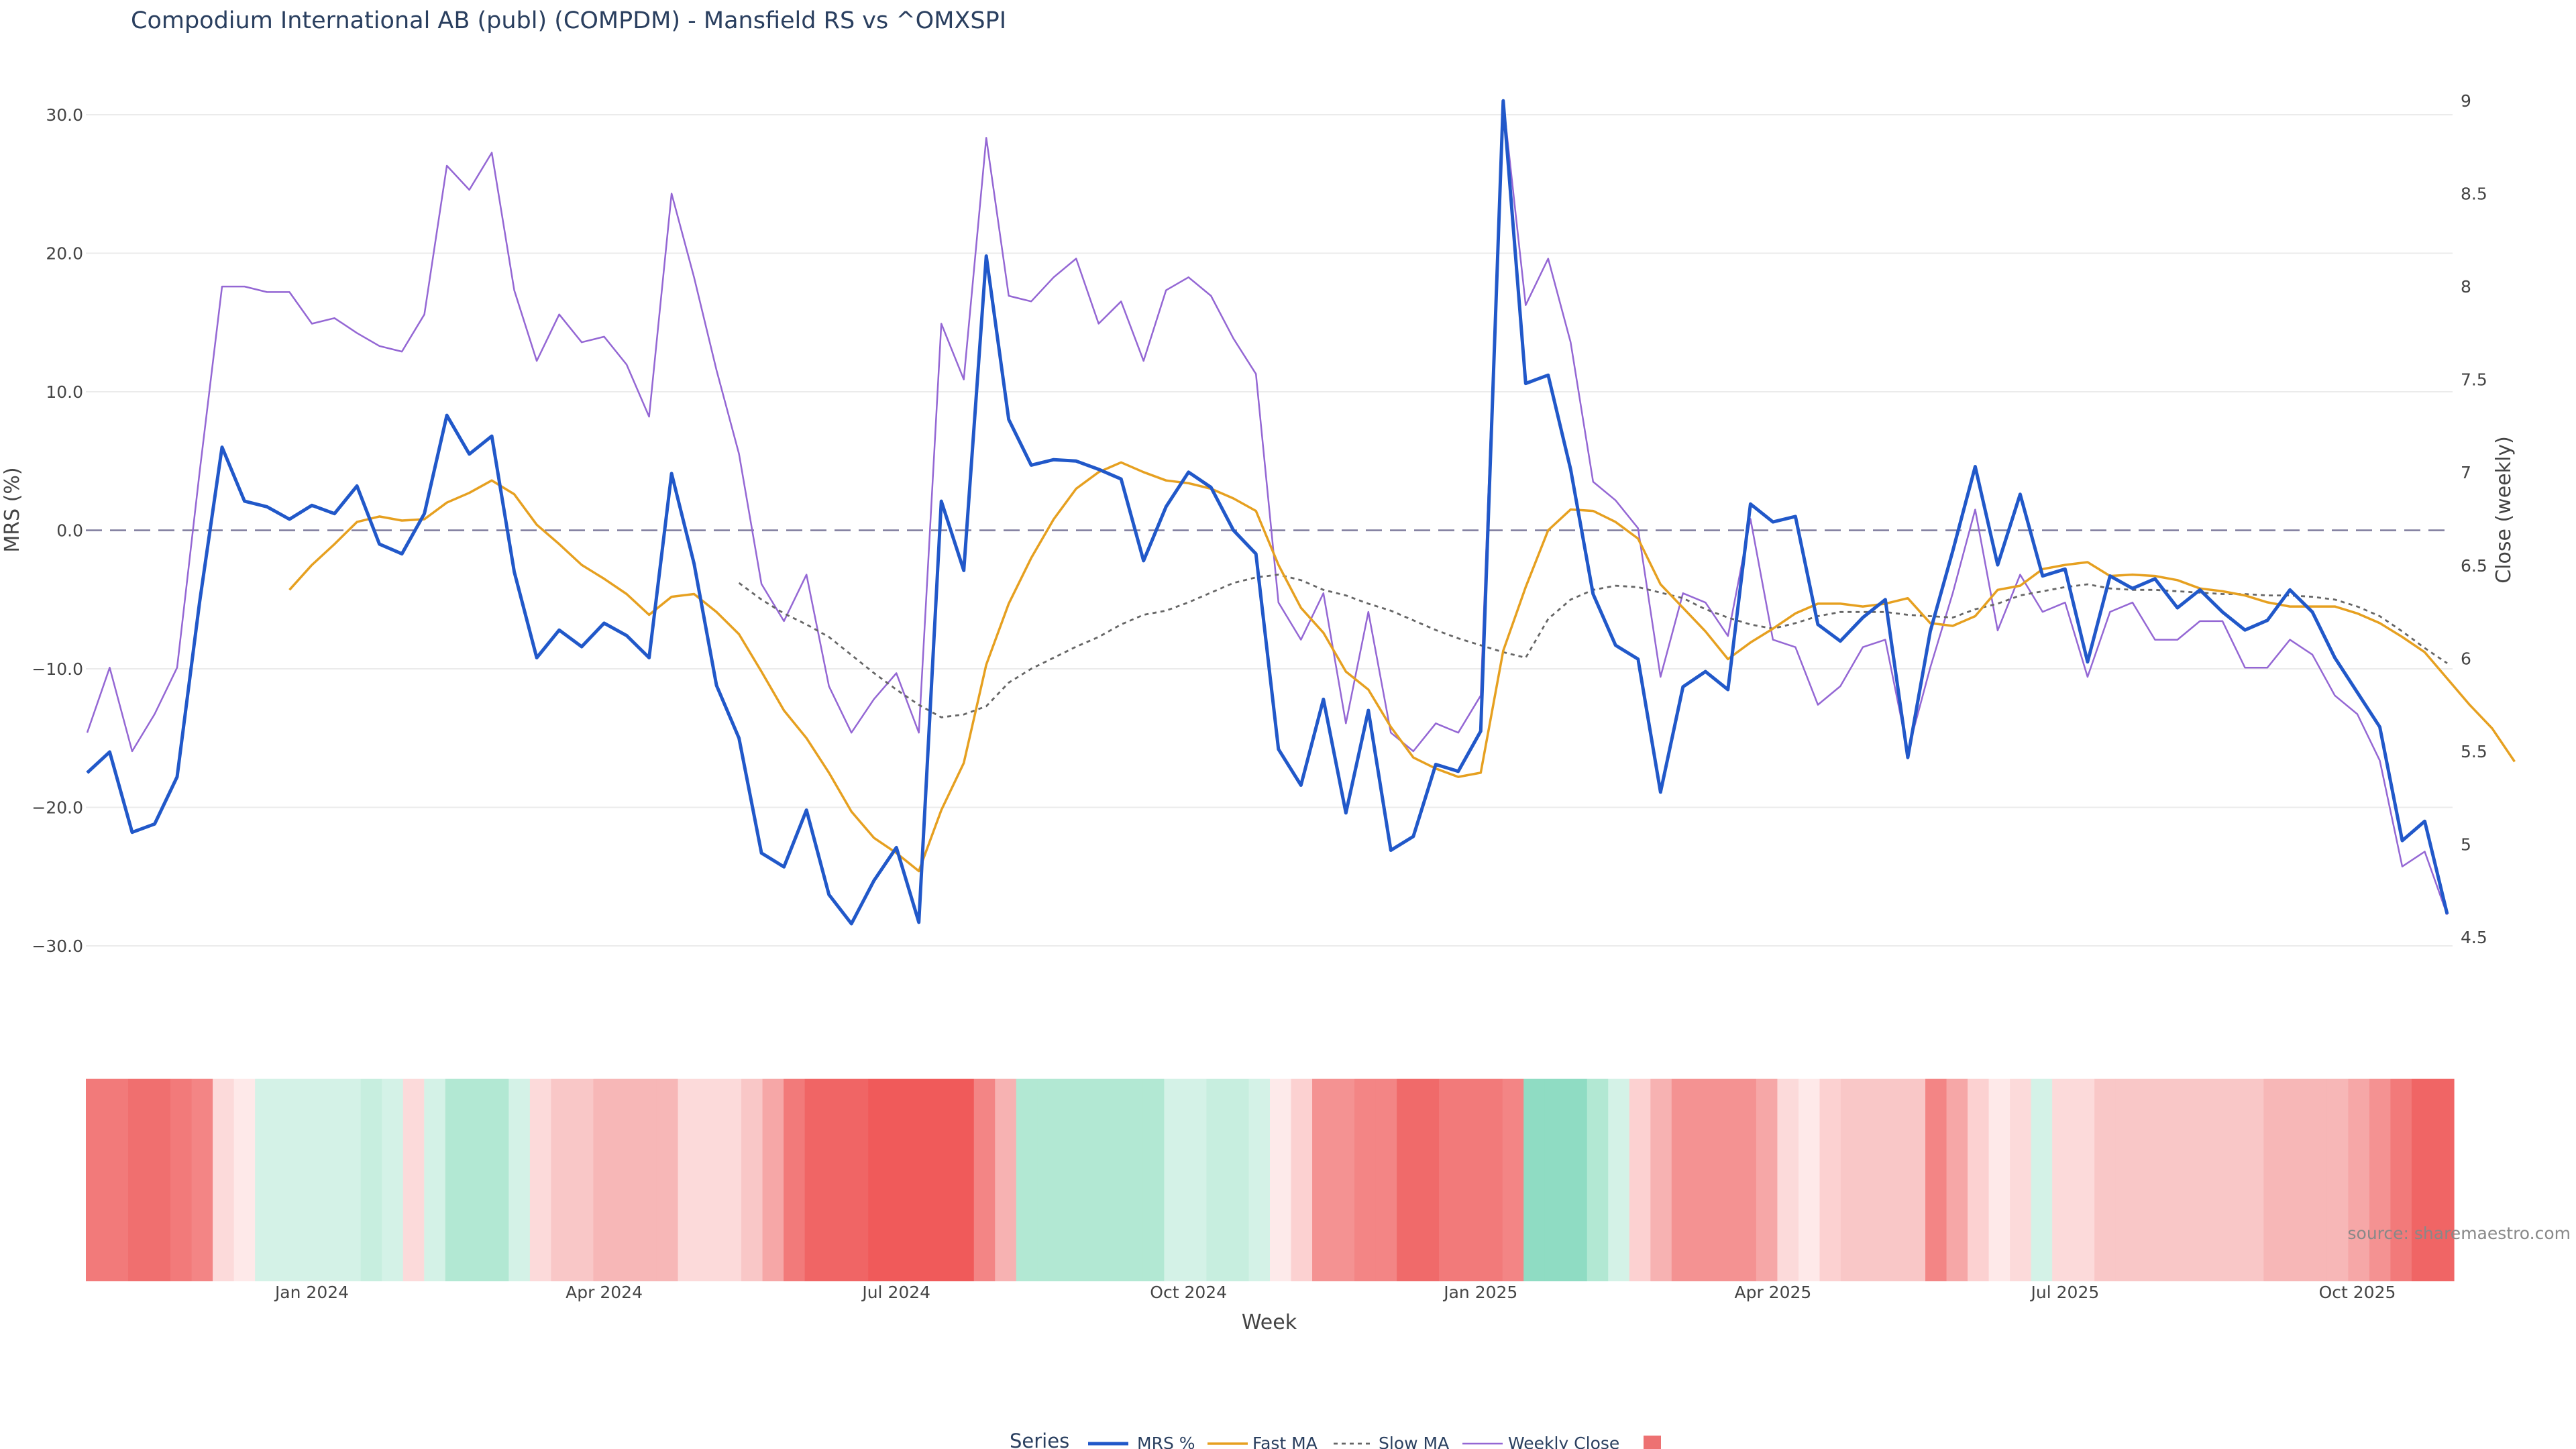 This screenshot has width=2576, height=1449. What do you see at coordinates (1269, 1322) in the screenshot?
I see `x-axis-title: Week` at bounding box center [1269, 1322].